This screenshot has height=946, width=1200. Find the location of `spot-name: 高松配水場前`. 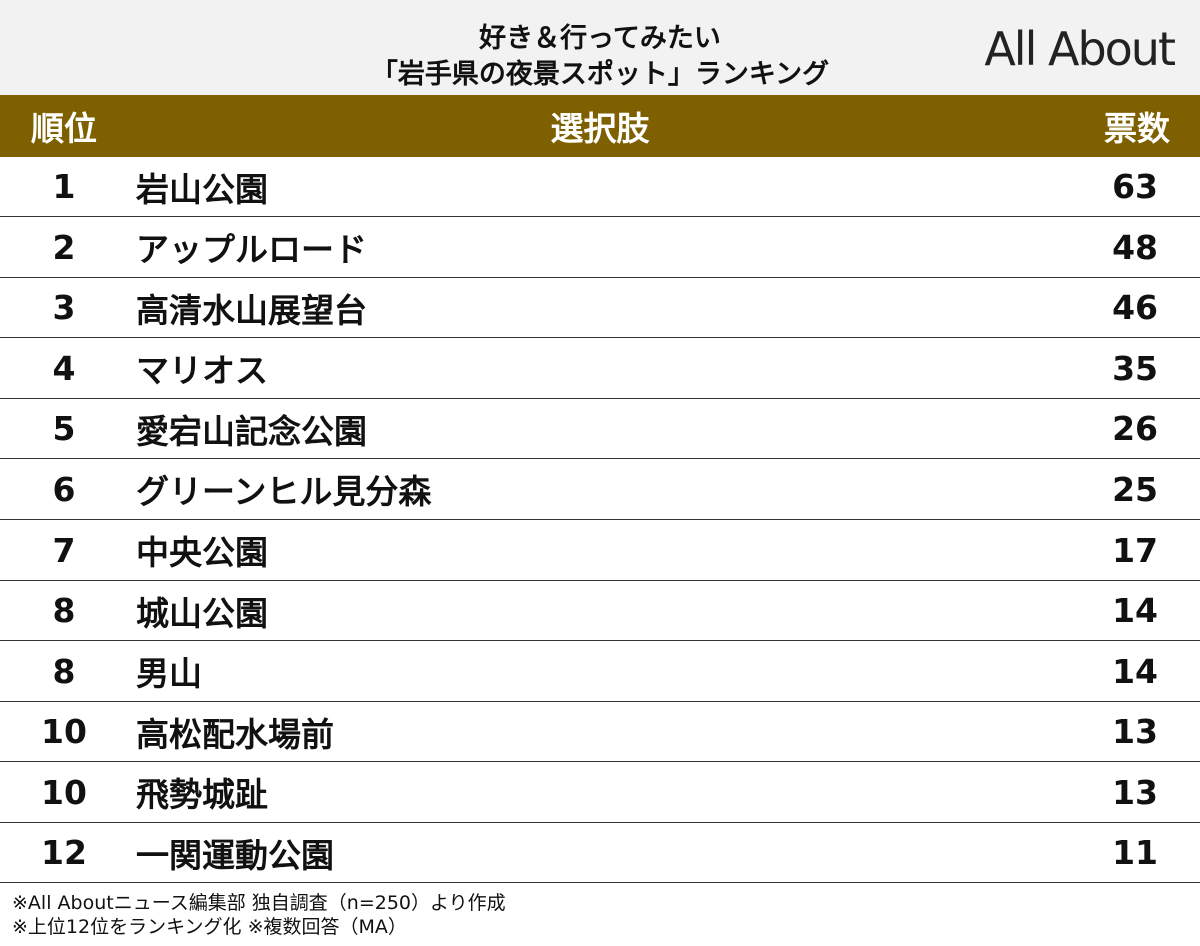

spot-name: 高松配水場前 is located at coordinates (235, 734).